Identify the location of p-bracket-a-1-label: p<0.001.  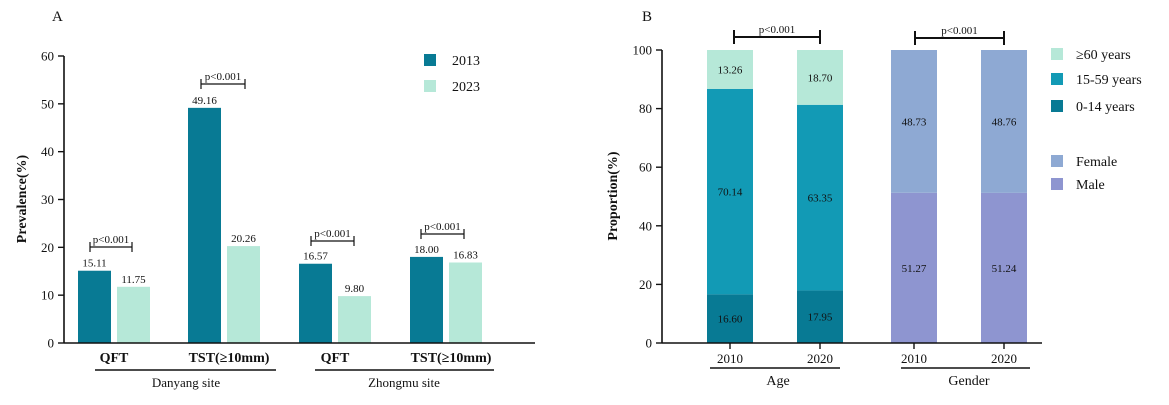
(223, 77).